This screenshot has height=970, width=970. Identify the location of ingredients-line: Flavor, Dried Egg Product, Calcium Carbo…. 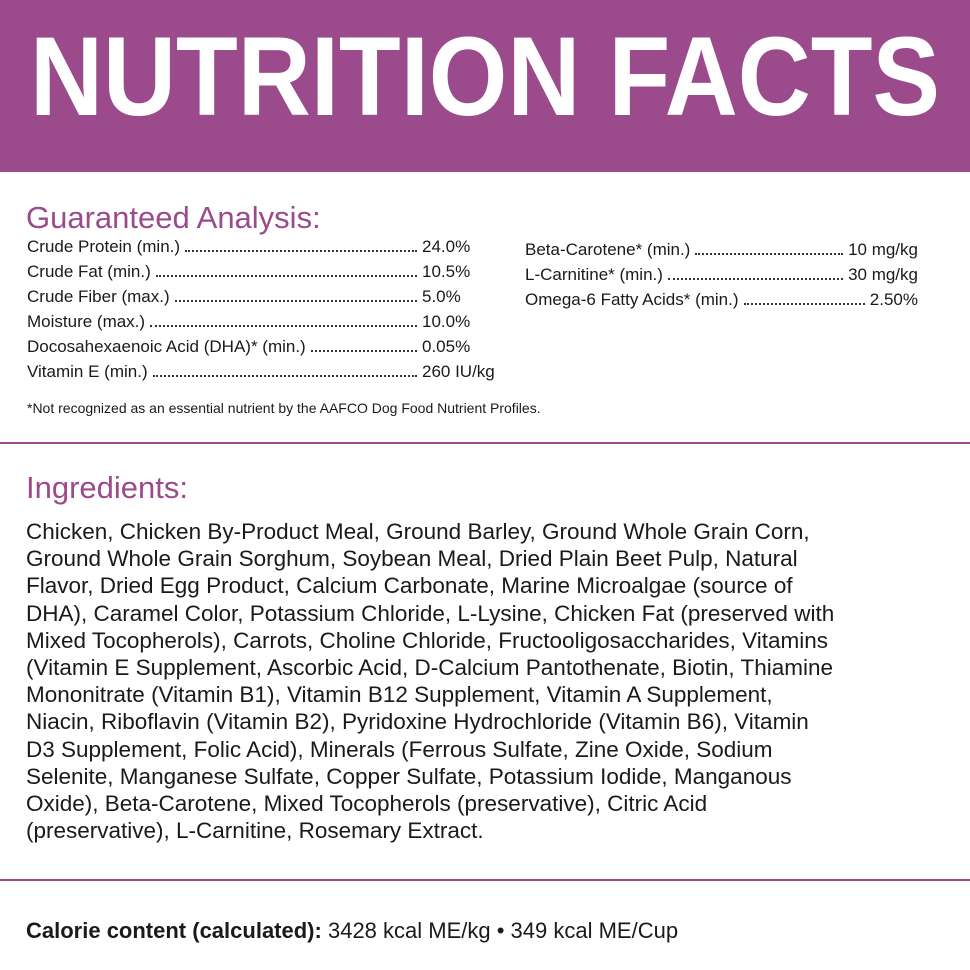
(409, 586).